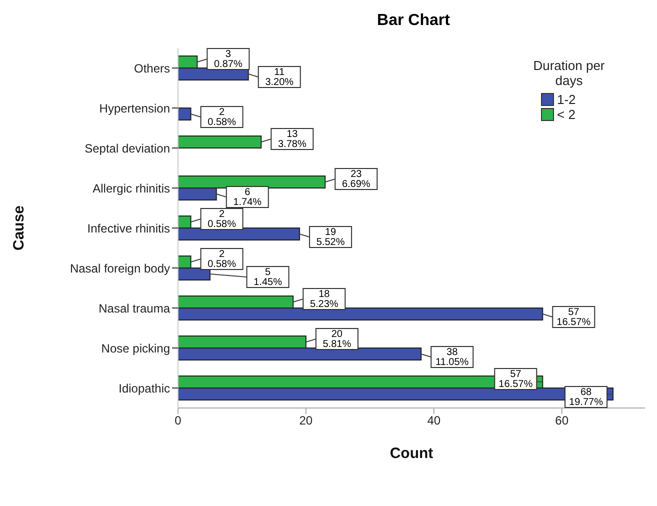  What do you see at coordinates (413, 21) in the screenshot?
I see `chart-title: Bar Chart` at bounding box center [413, 21].